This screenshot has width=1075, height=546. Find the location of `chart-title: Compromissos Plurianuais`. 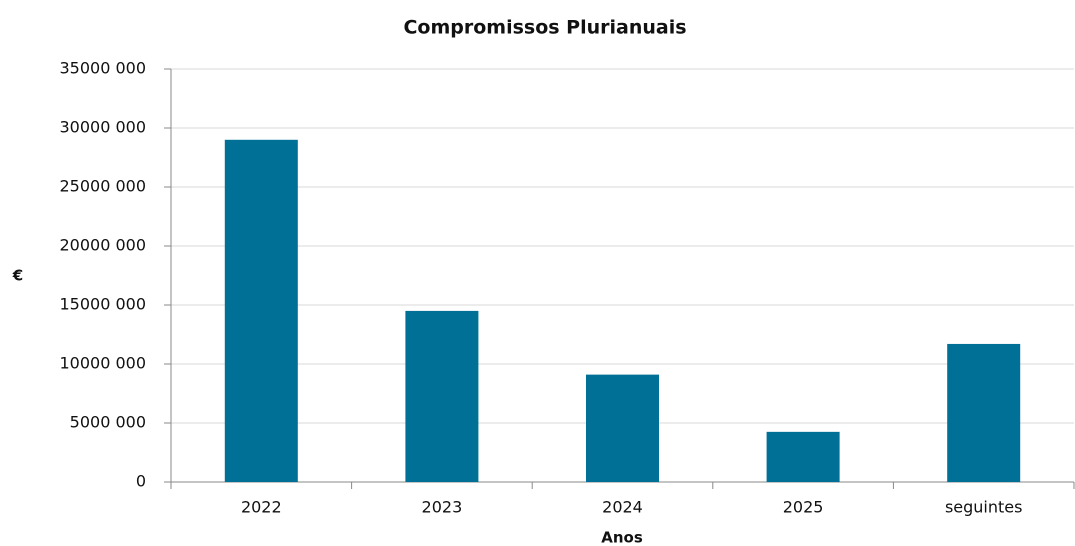

chart-title: Compromissos Plurianuais is located at coordinates (544, 28).